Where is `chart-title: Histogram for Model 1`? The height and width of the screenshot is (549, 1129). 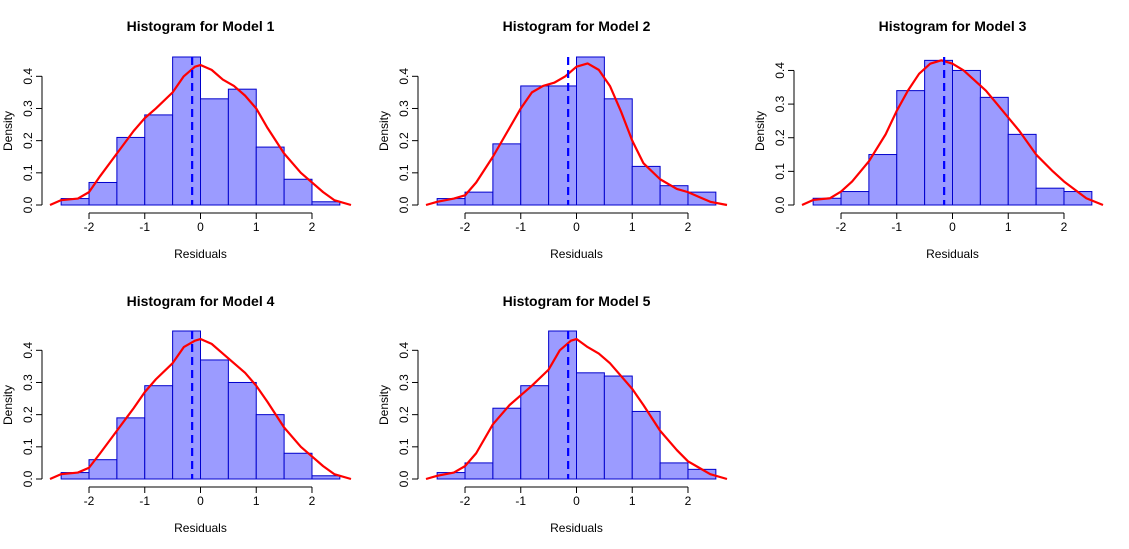
chart-title: Histogram for Model 1 is located at coordinates (201, 26).